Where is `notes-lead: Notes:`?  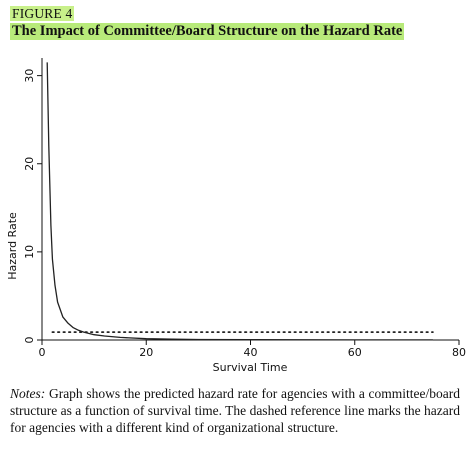 notes-lead: Notes: is located at coordinates (28, 393).